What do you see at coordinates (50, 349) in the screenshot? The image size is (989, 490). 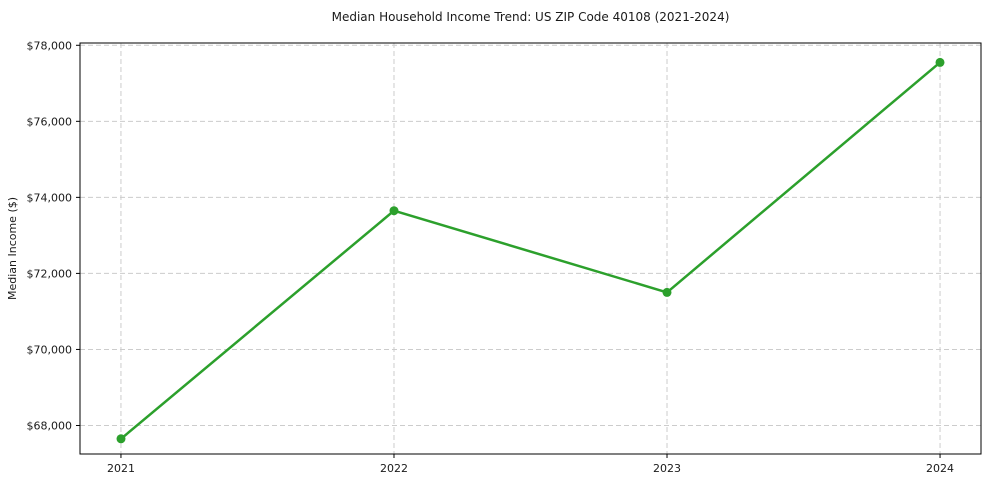 I see `y-tick-label: $70,000` at bounding box center [50, 349].